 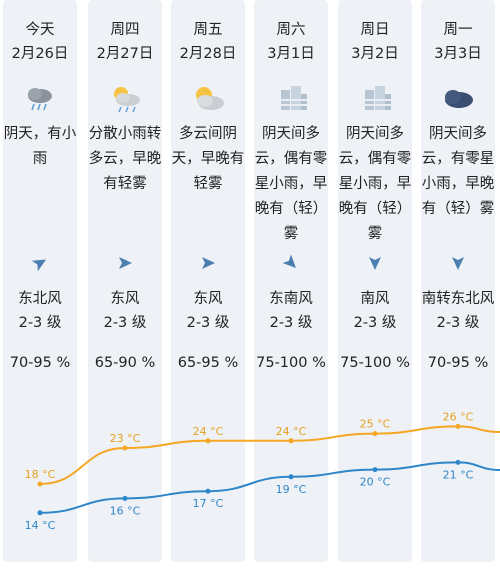 What do you see at coordinates (208, 503) in the screenshot?
I see `low-temp-label: 17 °C` at bounding box center [208, 503].